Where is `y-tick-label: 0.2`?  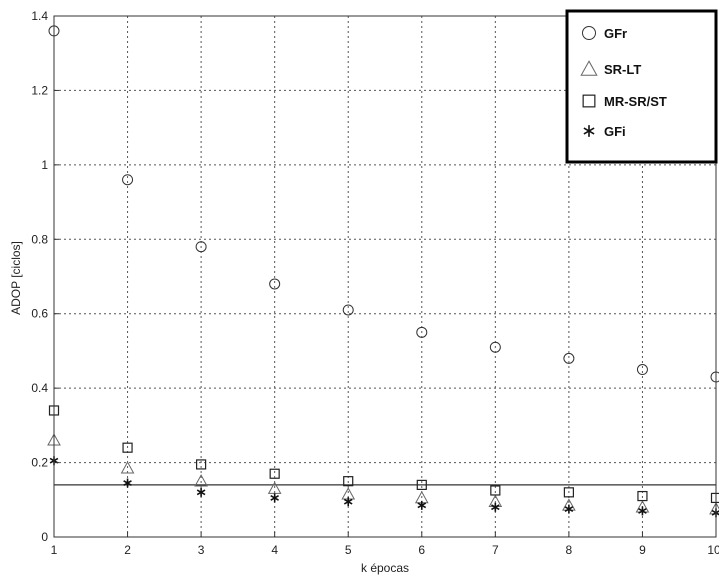
y-tick-label: 0.2 is located at coordinates (39, 463).